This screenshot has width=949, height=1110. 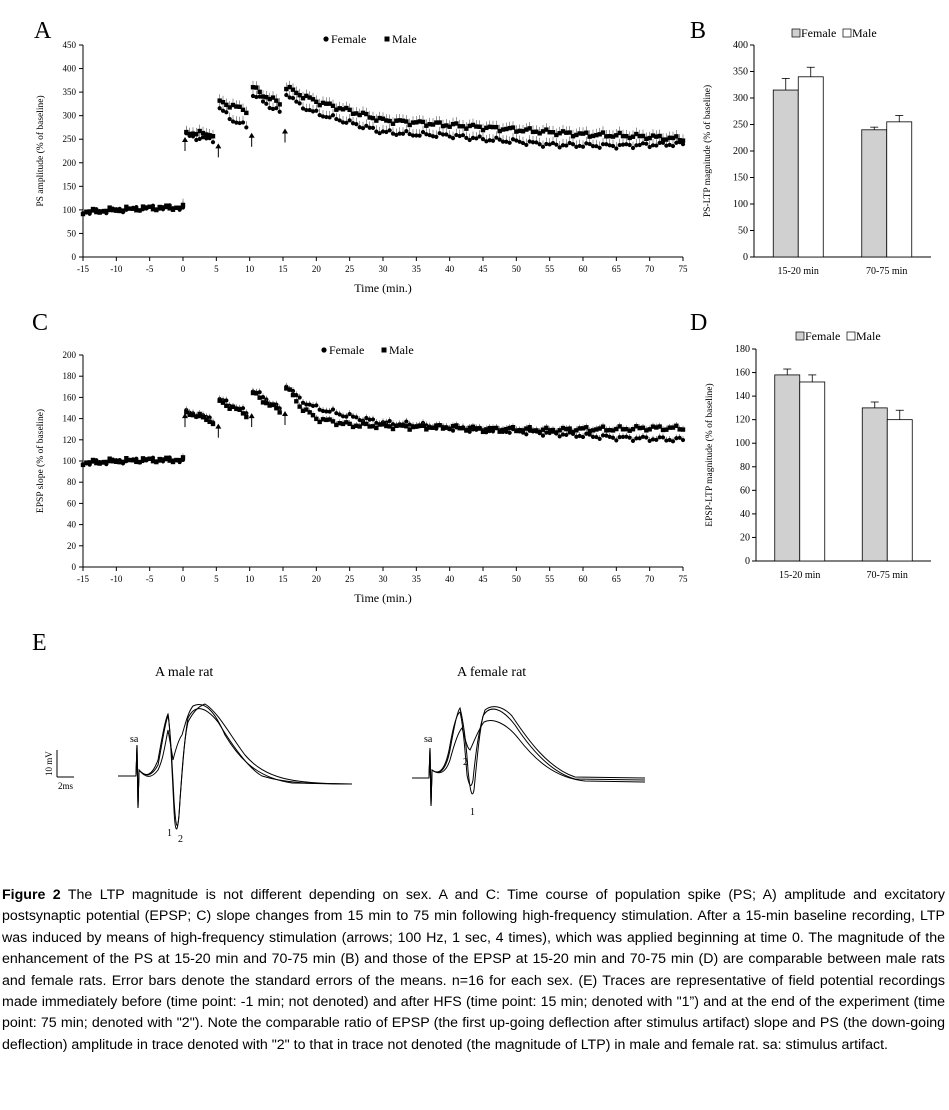 I want to click on legend-female-marker, so click(x=324, y=350).